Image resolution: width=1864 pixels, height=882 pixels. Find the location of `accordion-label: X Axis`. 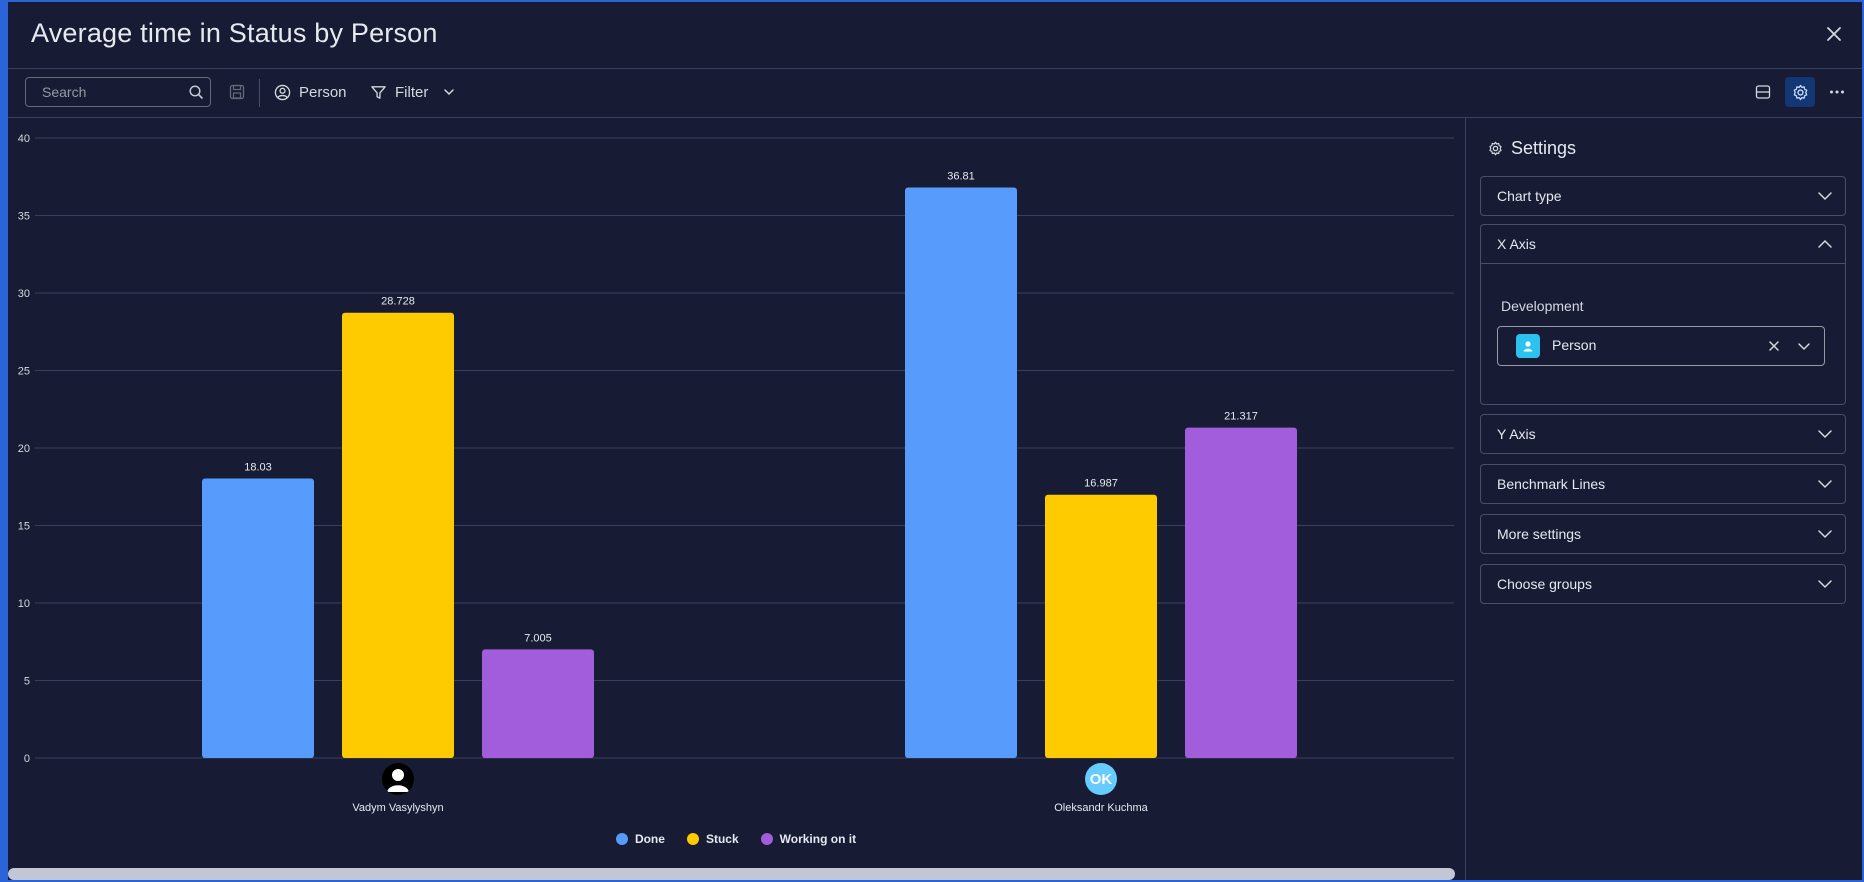

accordion-label: X Axis is located at coordinates (1516, 244).